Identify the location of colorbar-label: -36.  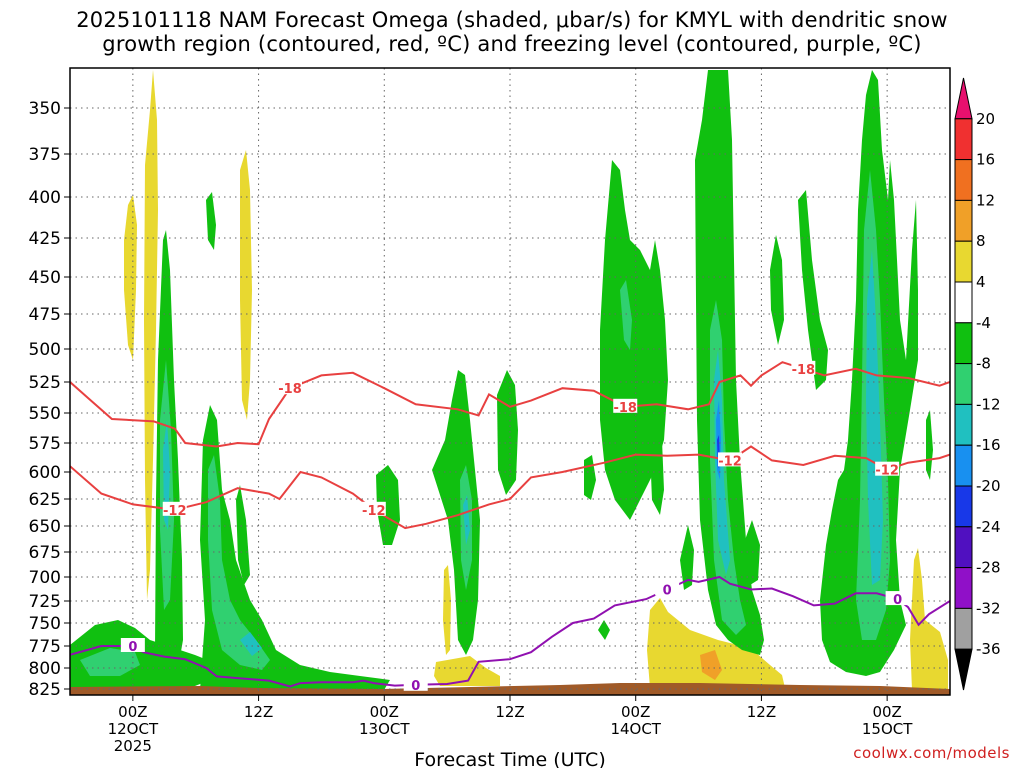
(988, 649).